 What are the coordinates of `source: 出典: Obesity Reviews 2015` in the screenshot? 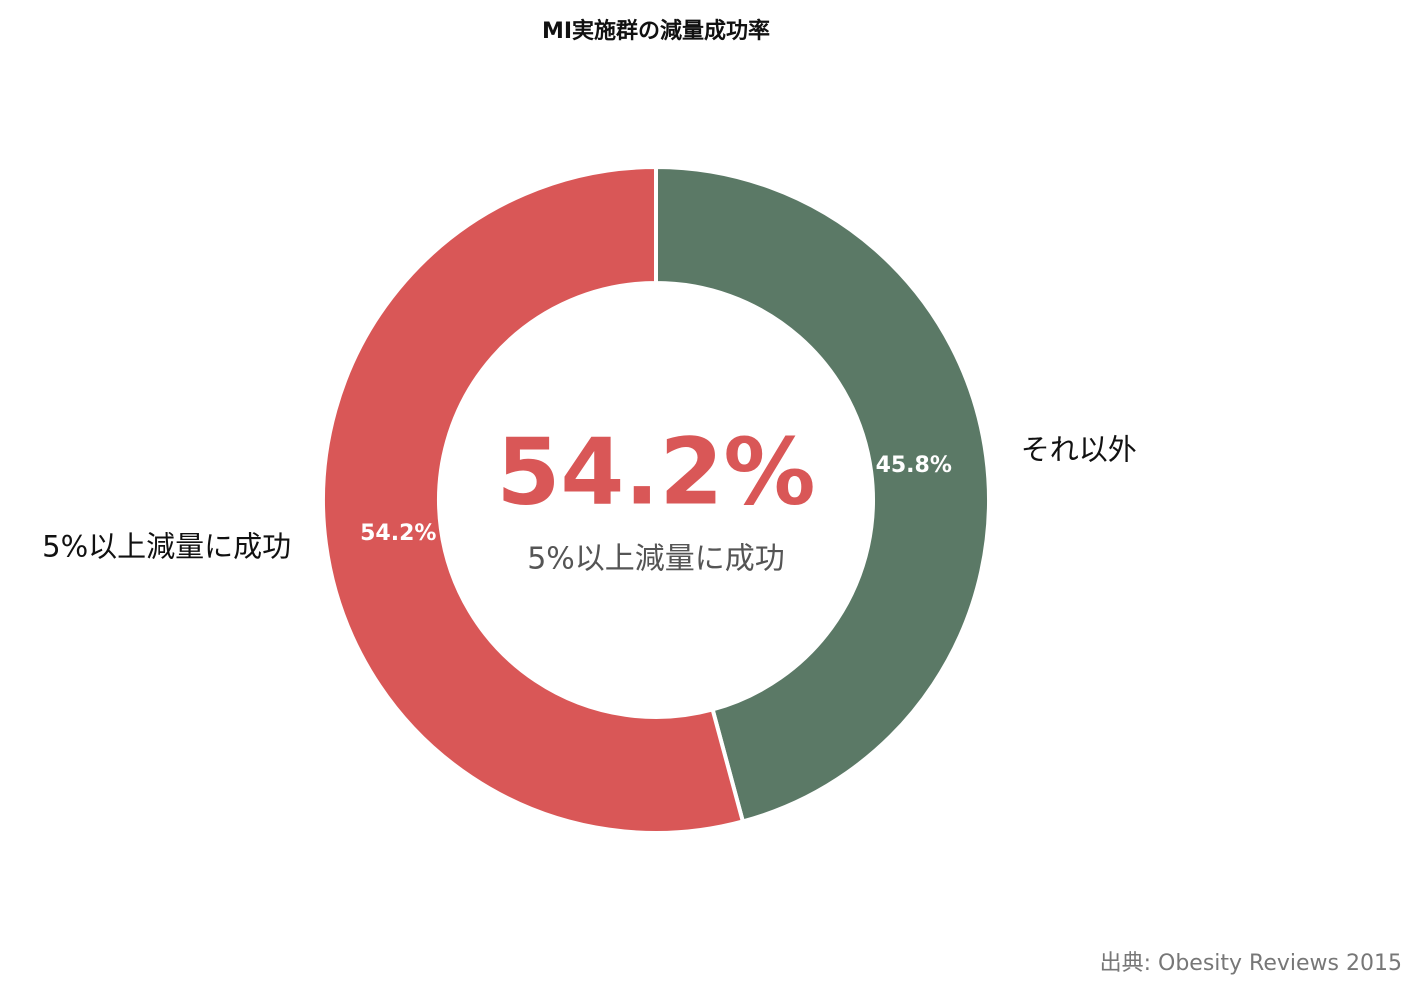 It's located at (1251, 963).